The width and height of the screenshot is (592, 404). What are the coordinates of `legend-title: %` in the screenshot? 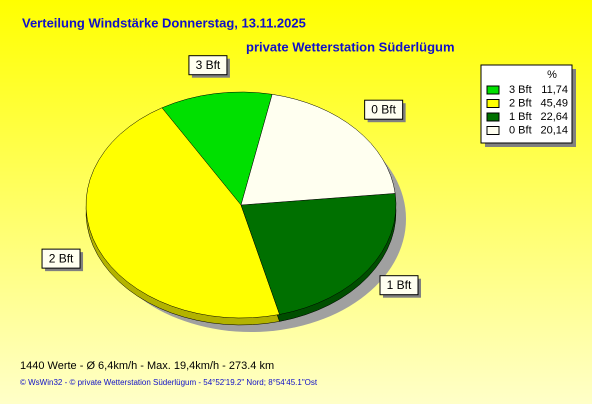 It's located at (552, 75).